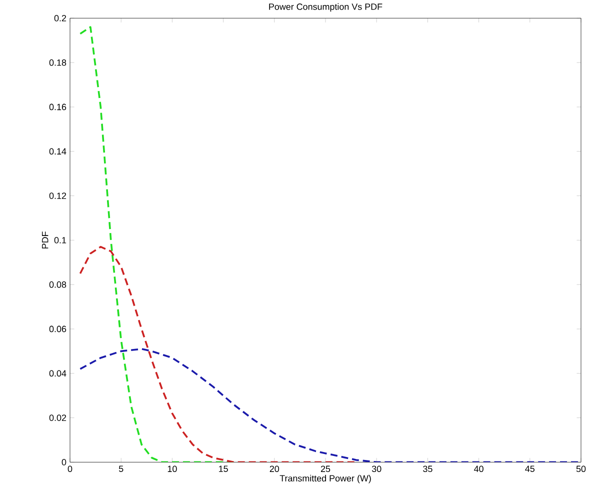  What do you see at coordinates (377, 469) in the screenshot?
I see `x-tick-label: 30` at bounding box center [377, 469].